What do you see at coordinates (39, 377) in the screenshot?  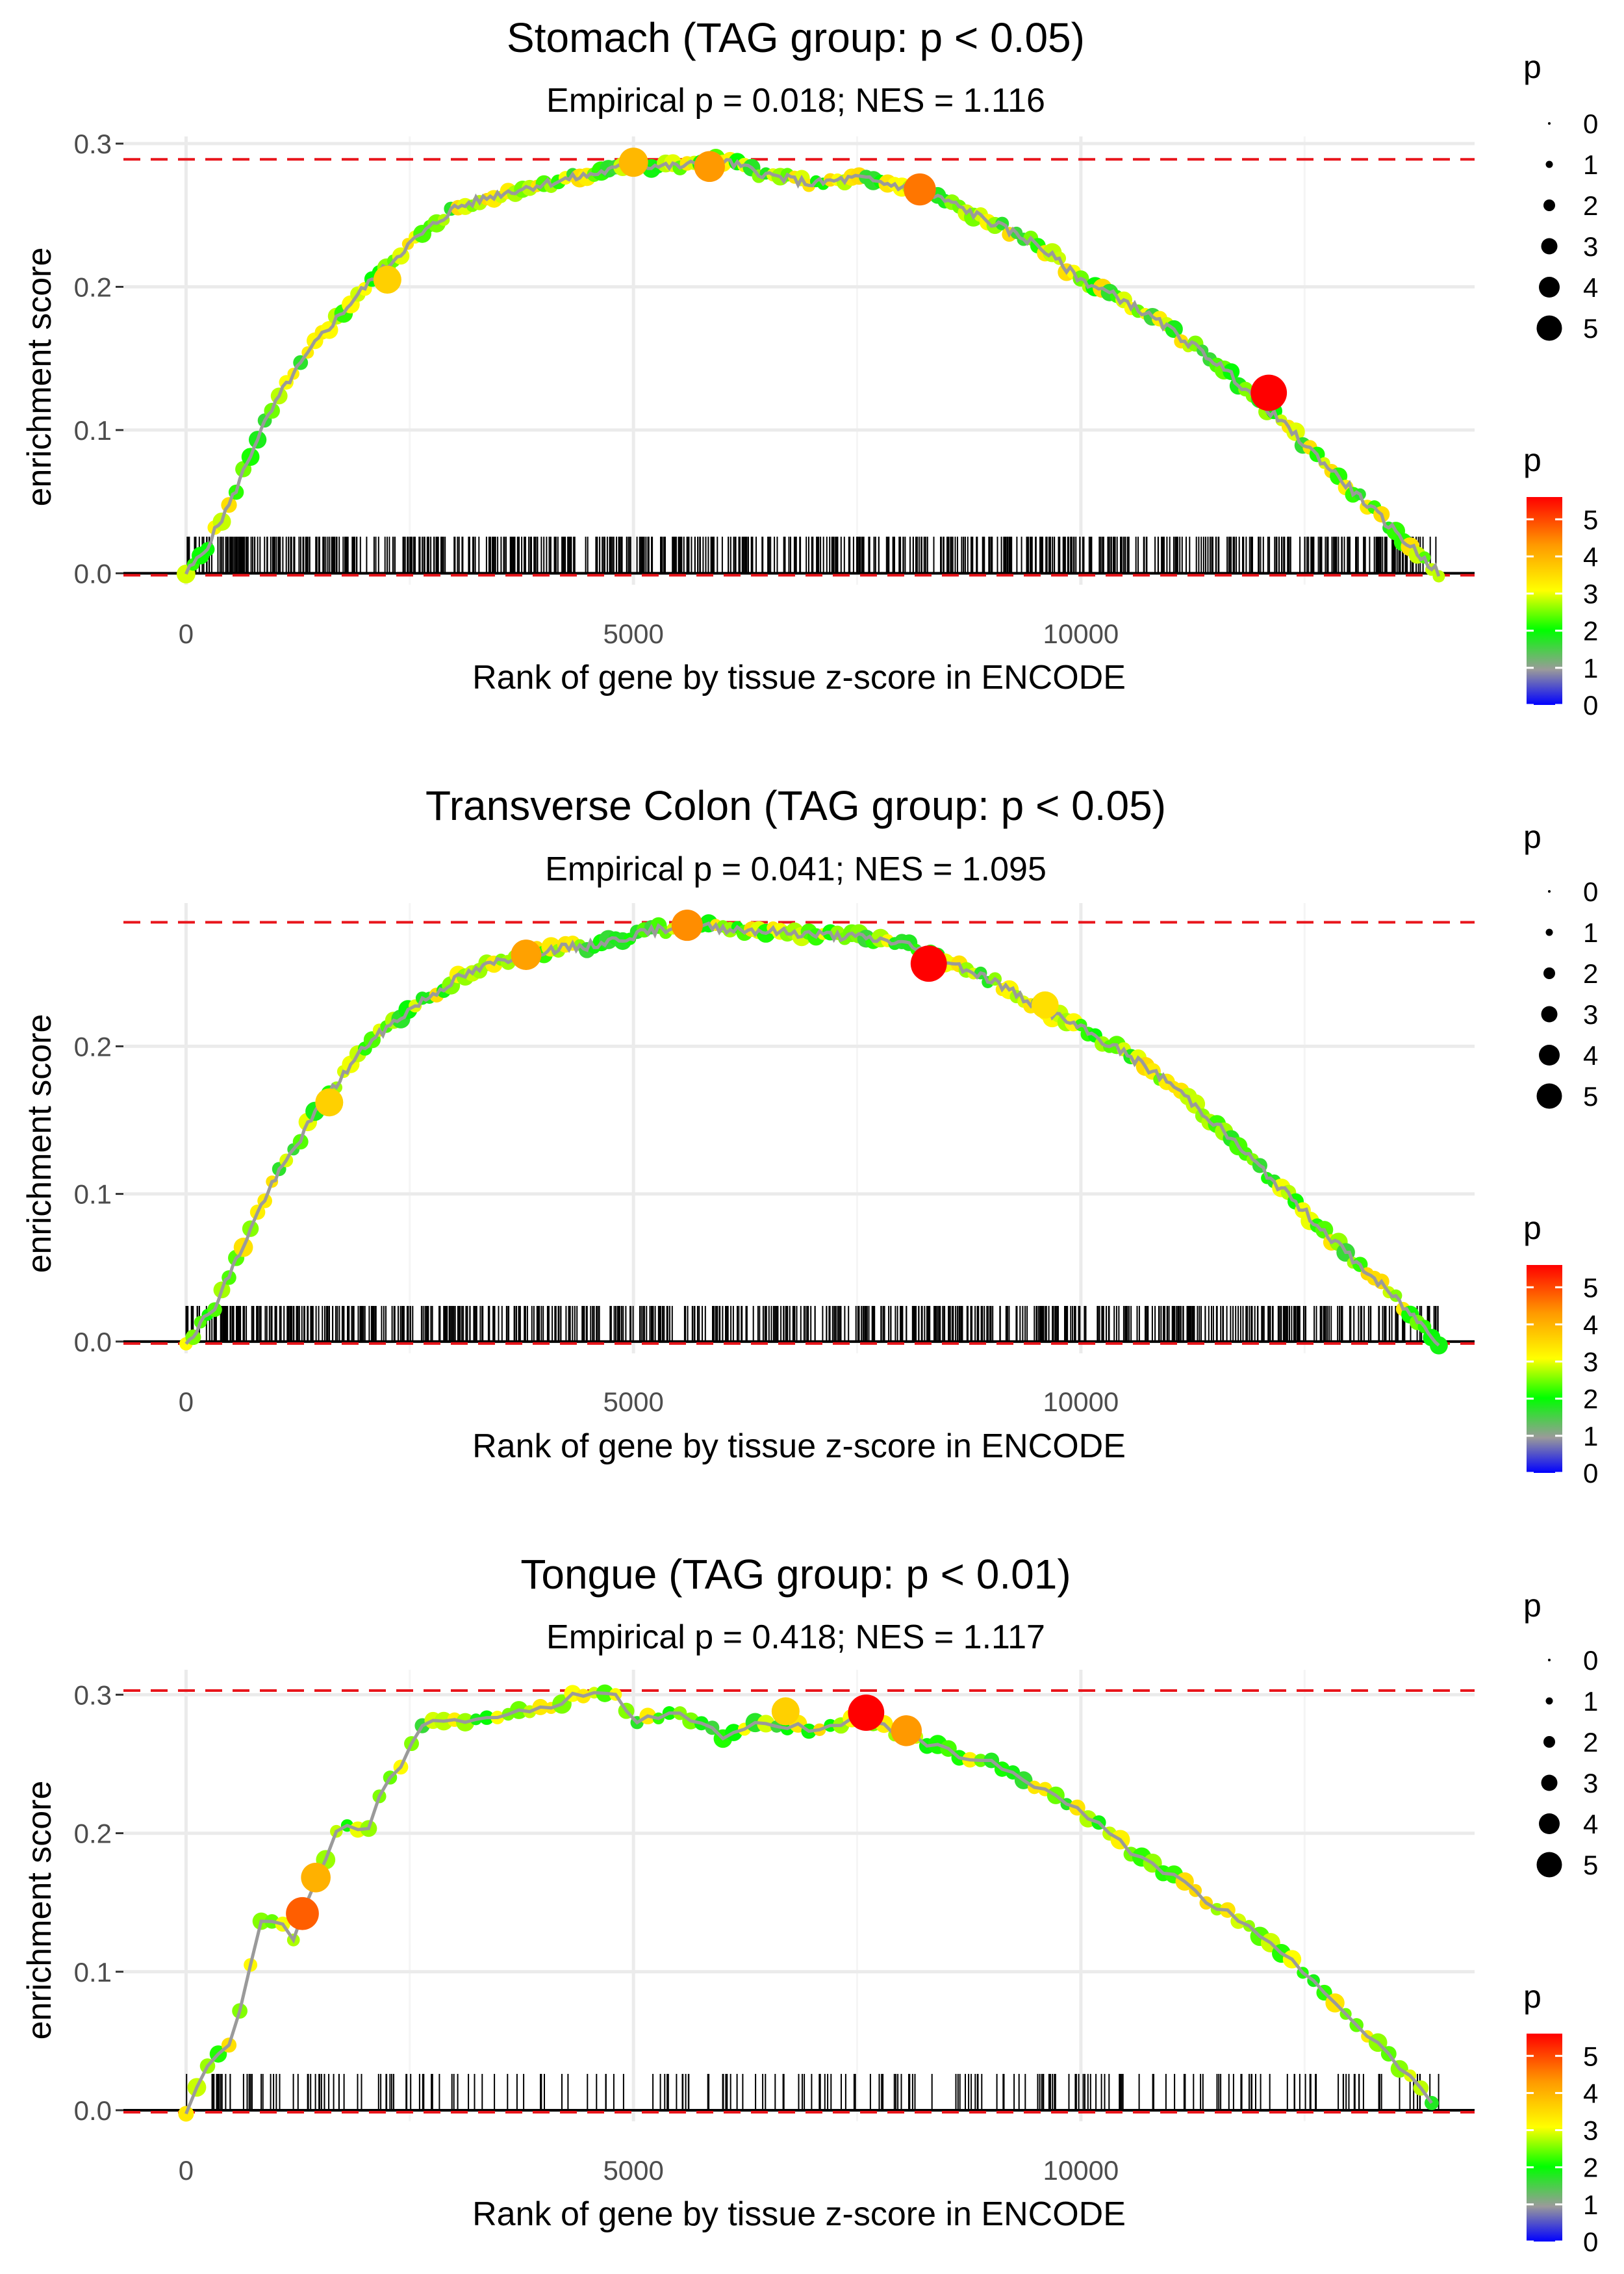 I see `y-axis-label: enrichment score` at bounding box center [39, 377].